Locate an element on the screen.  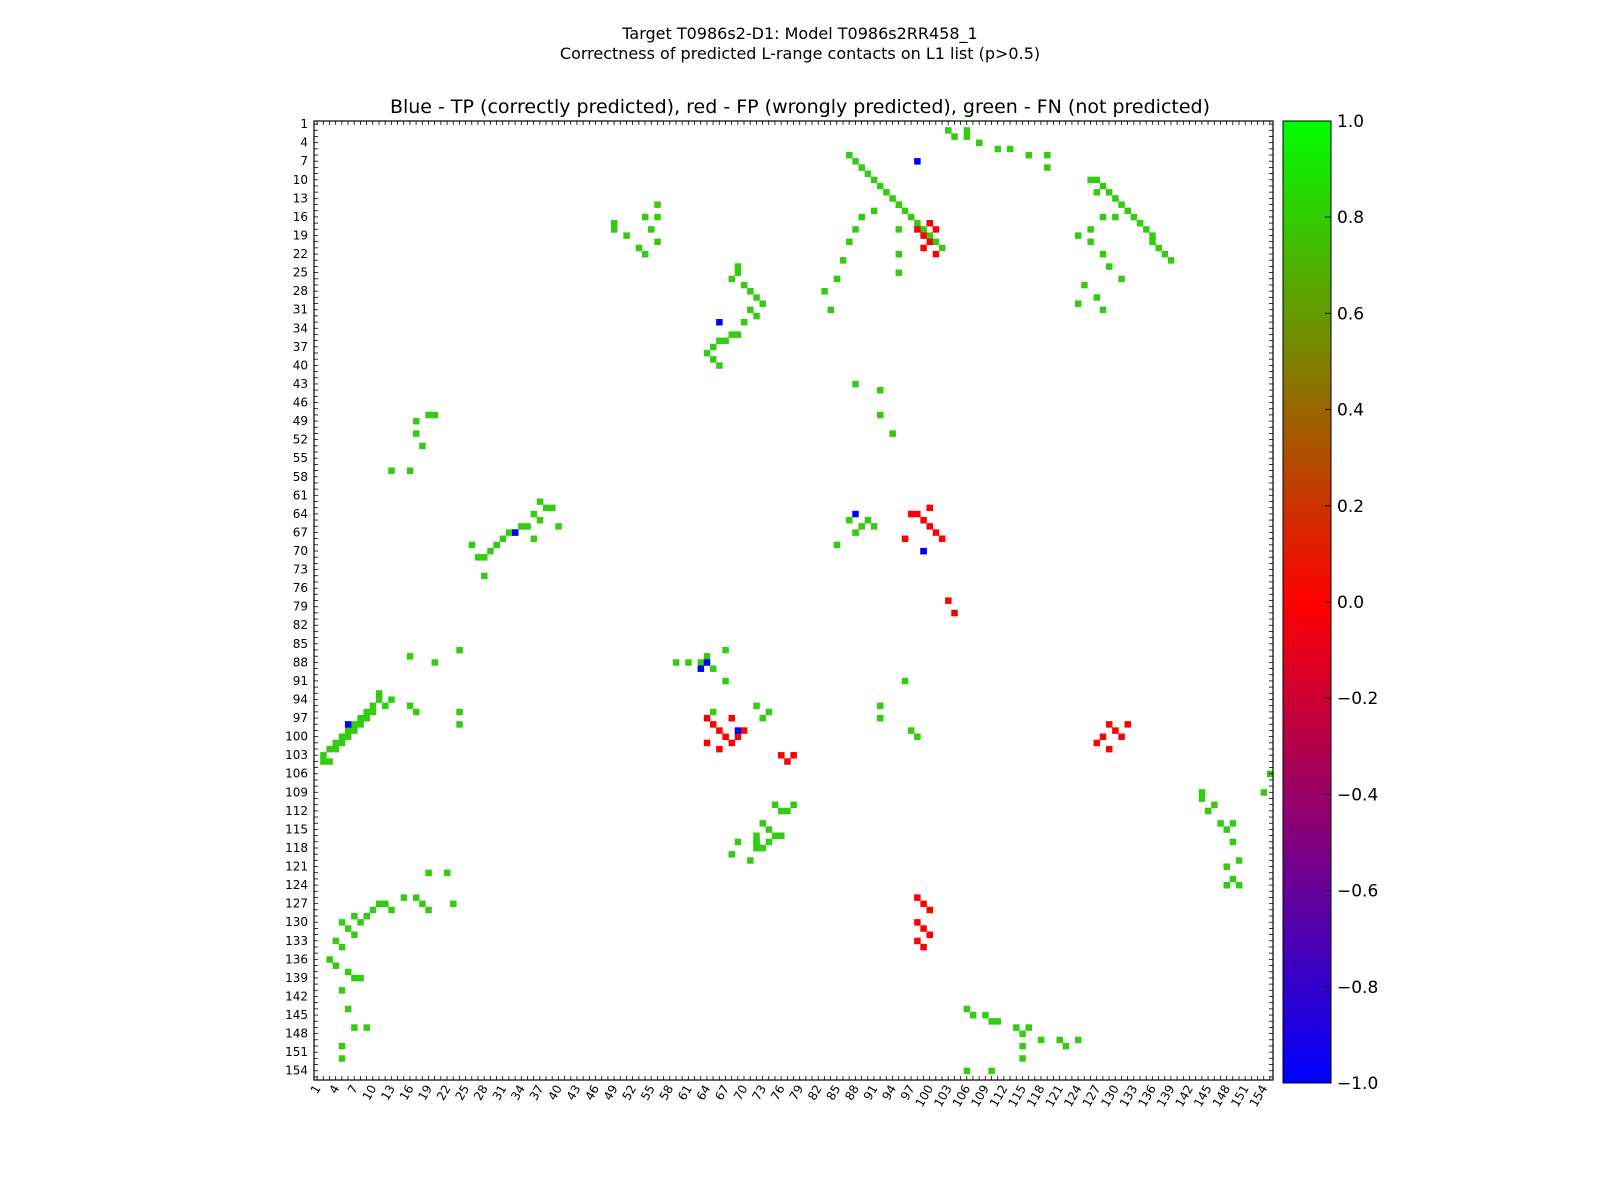
x-tick-label: 136 is located at coordinates (1147, 1096).